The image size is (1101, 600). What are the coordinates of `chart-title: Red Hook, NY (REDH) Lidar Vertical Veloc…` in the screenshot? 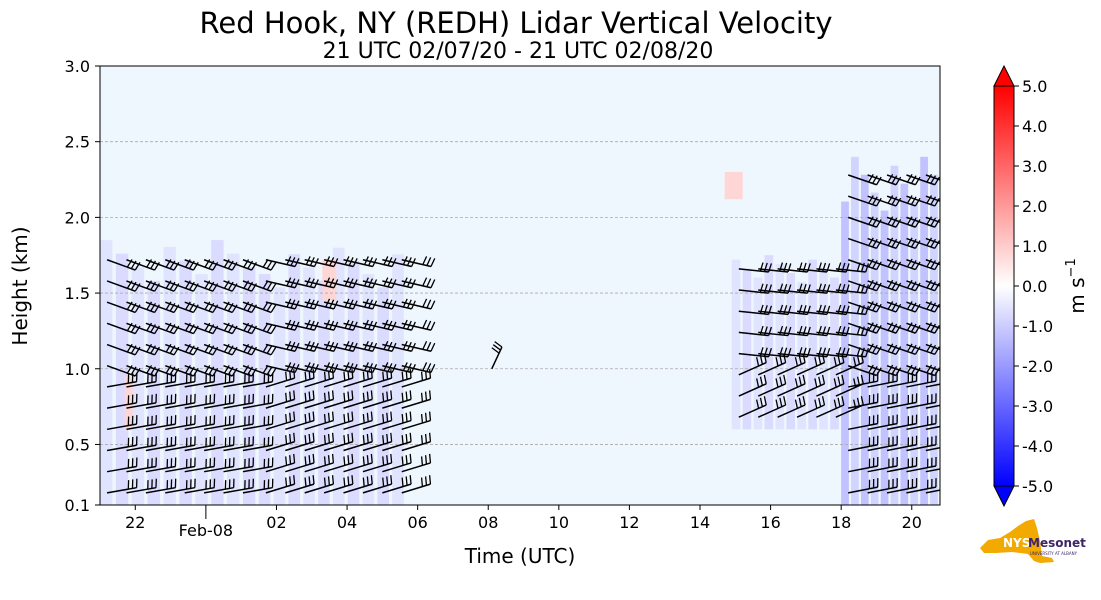 It's located at (516, 23).